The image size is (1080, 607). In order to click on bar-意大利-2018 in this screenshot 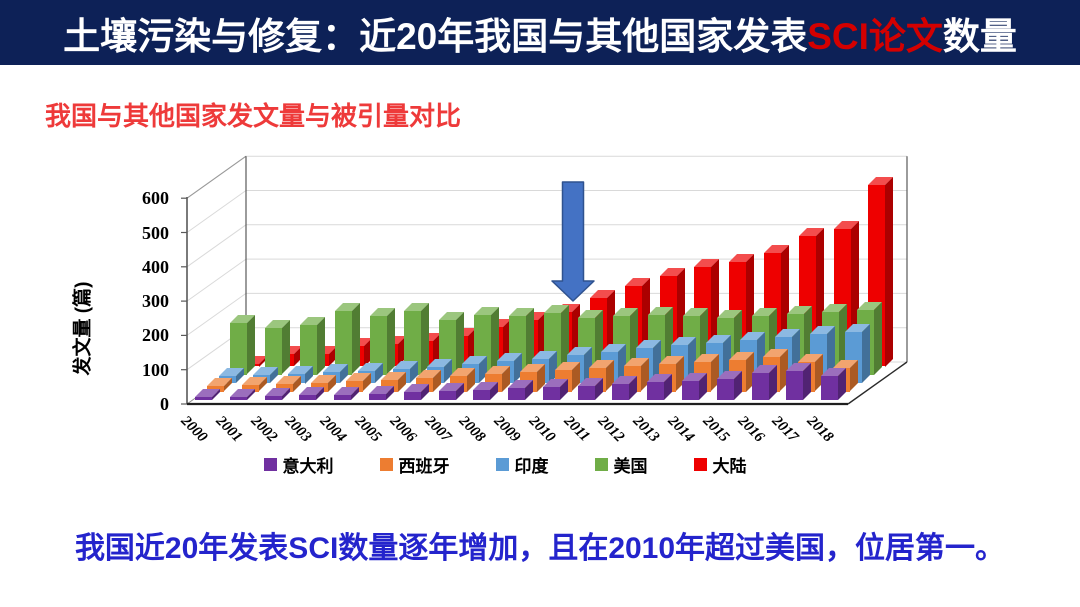, I will do `click(830, 387)`.